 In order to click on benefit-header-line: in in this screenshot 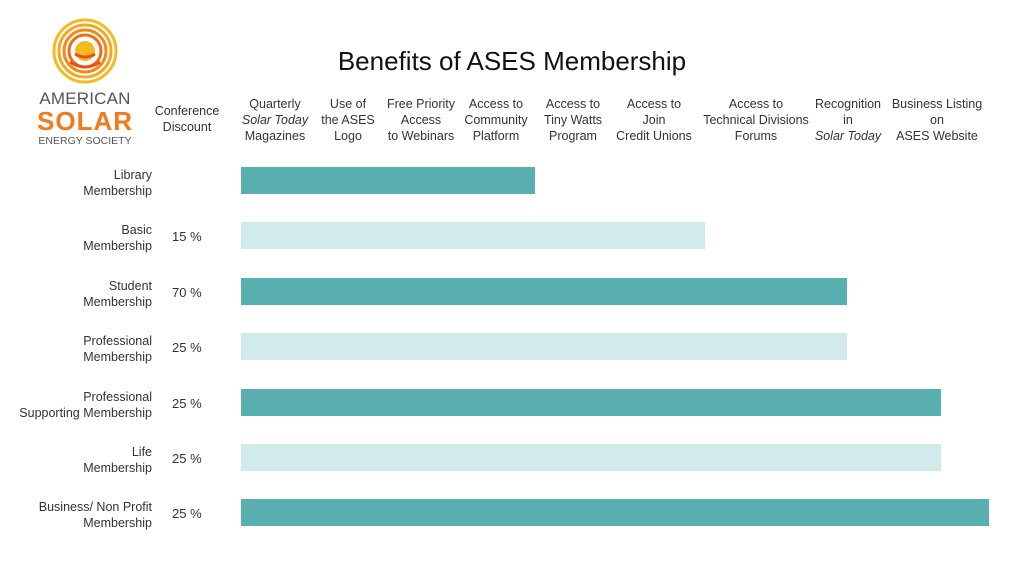, I will do `click(848, 120)`.